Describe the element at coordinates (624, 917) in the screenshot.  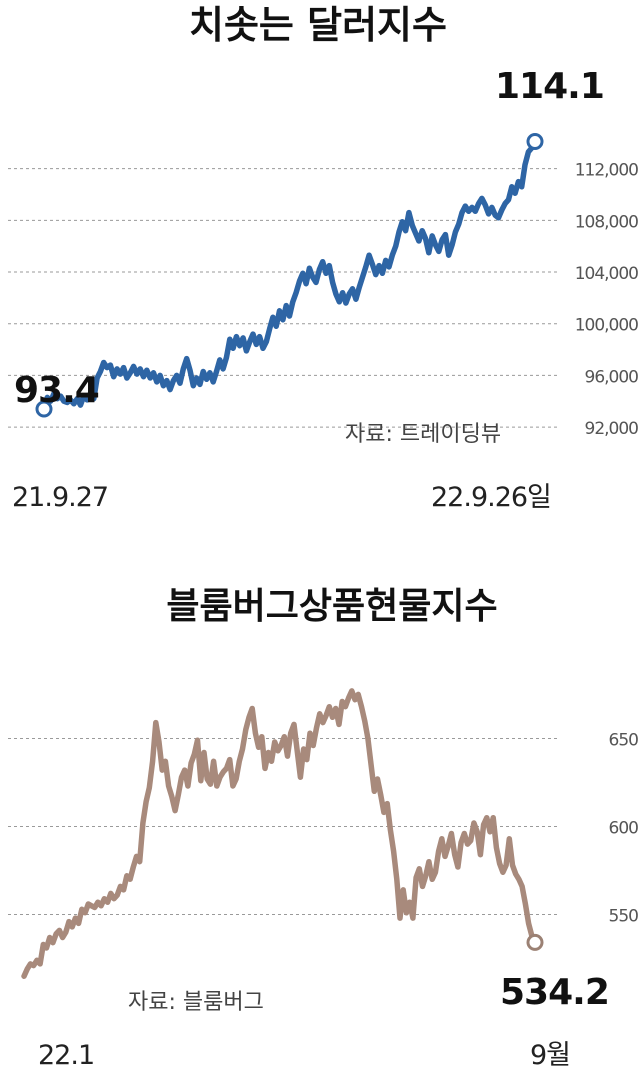
I see `y-tick-label: 550` at that location.